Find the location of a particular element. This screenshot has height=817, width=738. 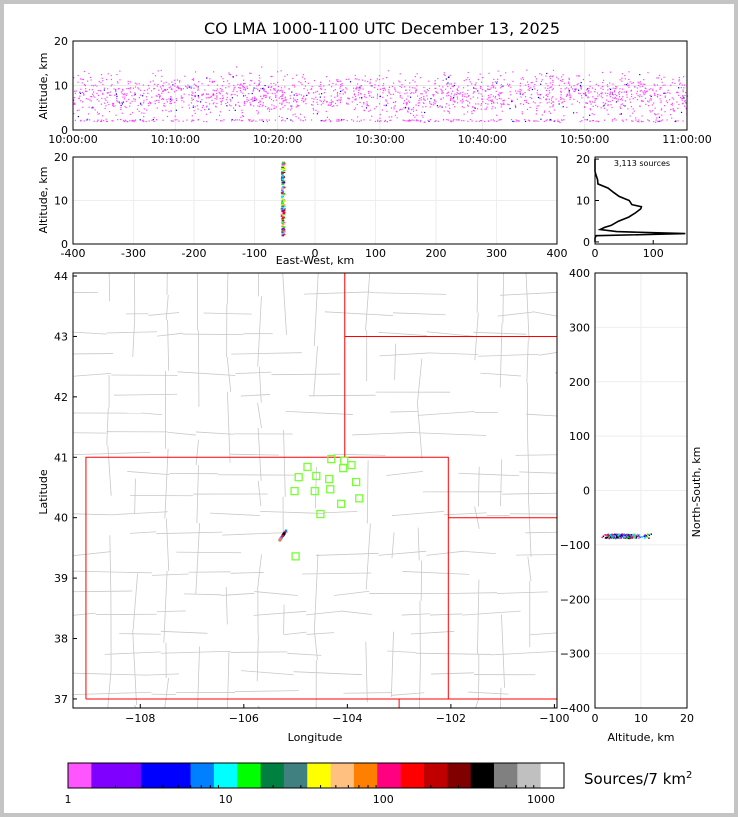

x-tick-label: 10:10:00 is located at coordinates (175, 139).